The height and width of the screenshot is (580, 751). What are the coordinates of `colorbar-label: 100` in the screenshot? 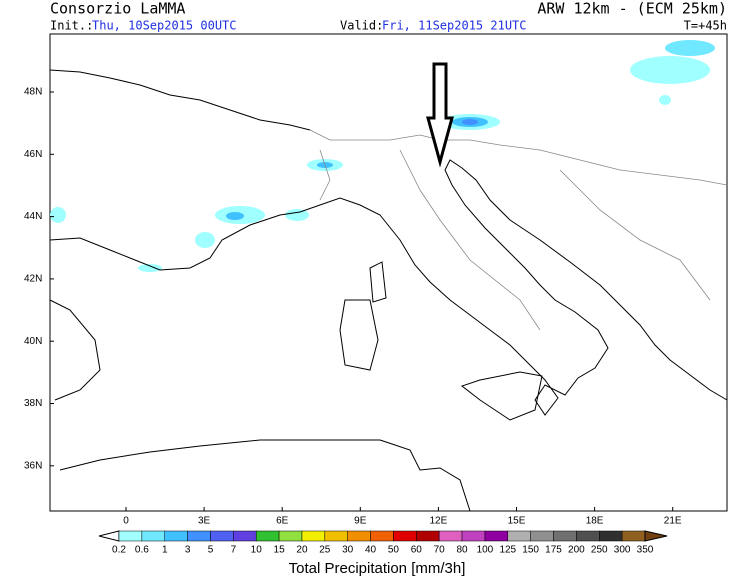 It's located at (485, 550).